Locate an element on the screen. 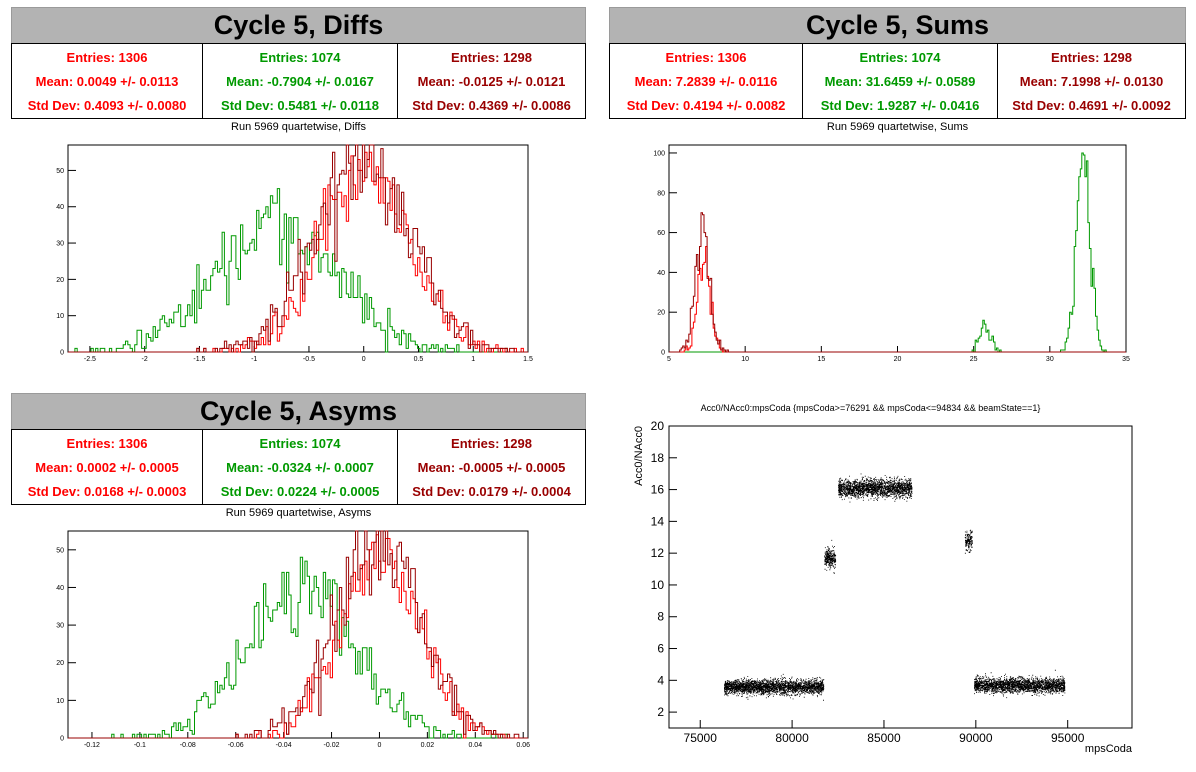  sums-y-tick-label: 80 is located at coordinates (661, 193).